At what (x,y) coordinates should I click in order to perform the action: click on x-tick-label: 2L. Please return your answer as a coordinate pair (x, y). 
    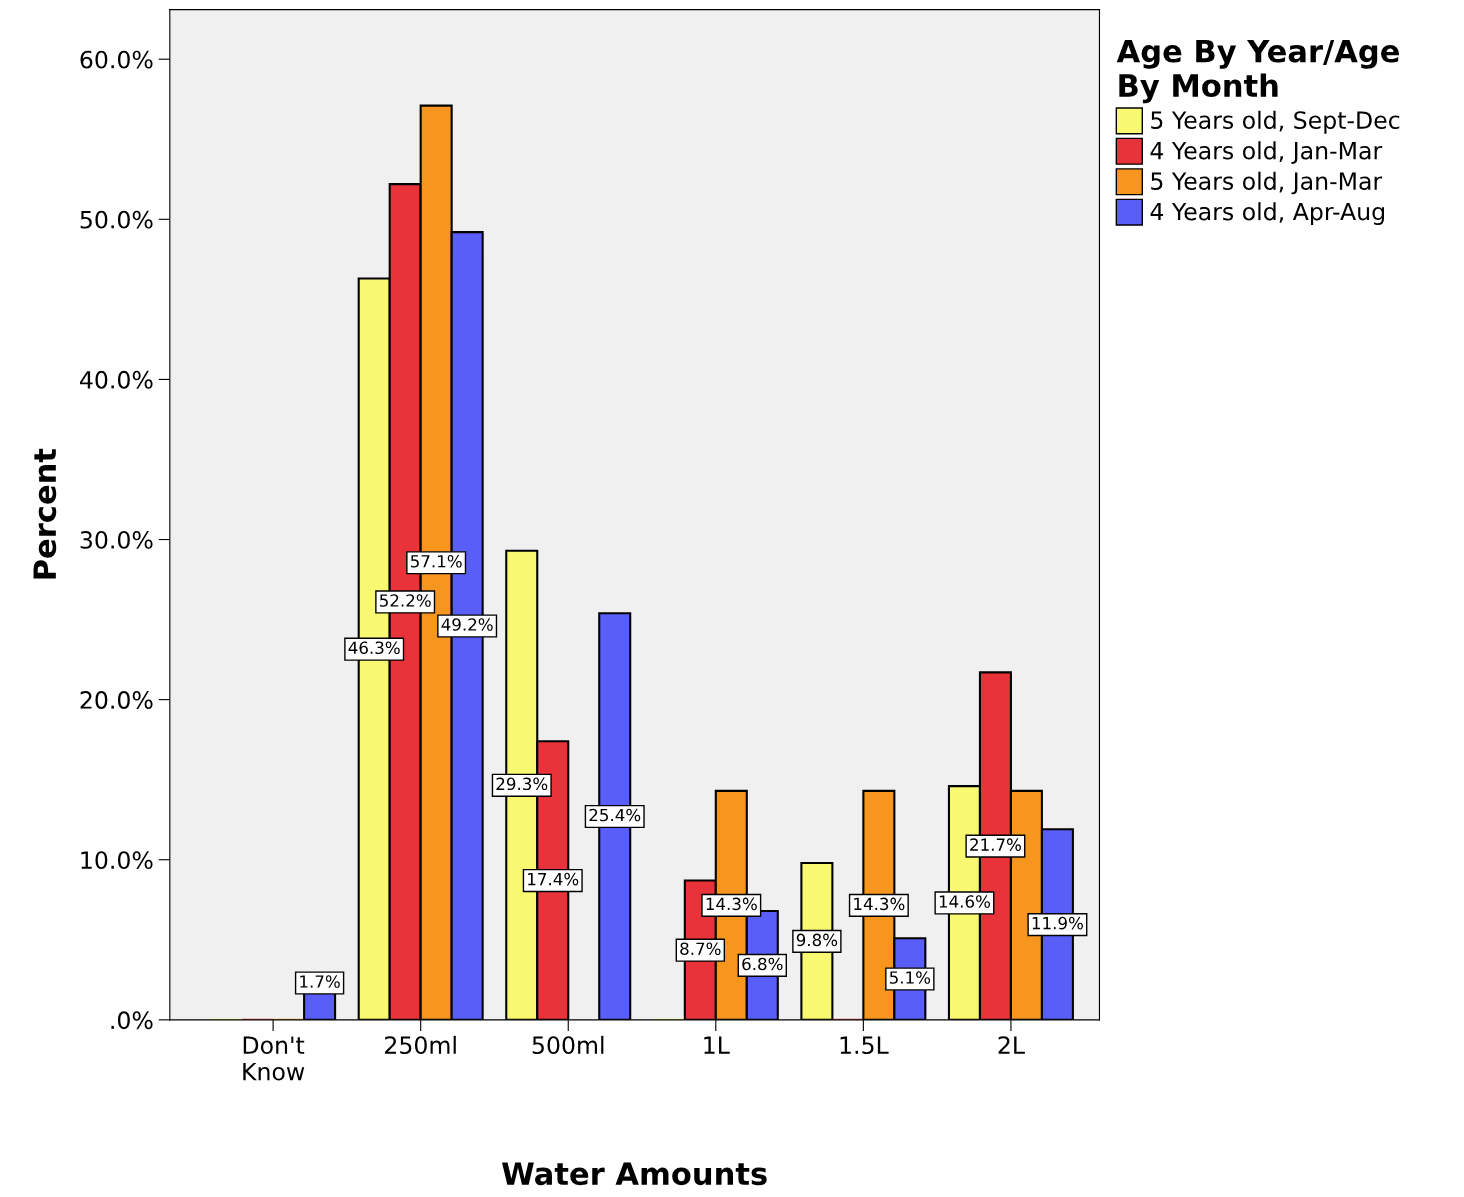
    Looking at the image, I should click on (1011, 1045).